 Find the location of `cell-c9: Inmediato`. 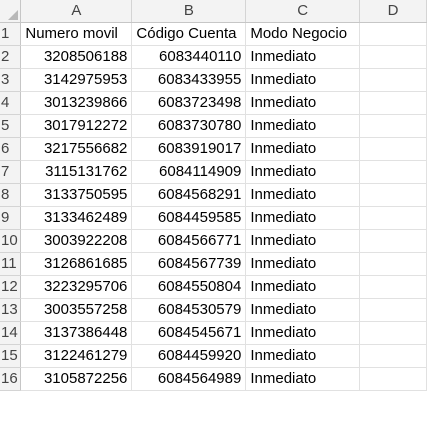

cell-c9: Inmediato is located at coordinates (303, 218).